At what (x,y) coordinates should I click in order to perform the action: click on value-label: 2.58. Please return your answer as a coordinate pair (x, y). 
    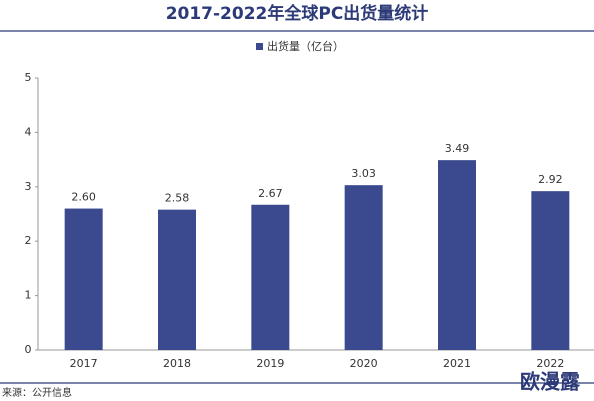
    Looking at the image, I should click on (177, 198).